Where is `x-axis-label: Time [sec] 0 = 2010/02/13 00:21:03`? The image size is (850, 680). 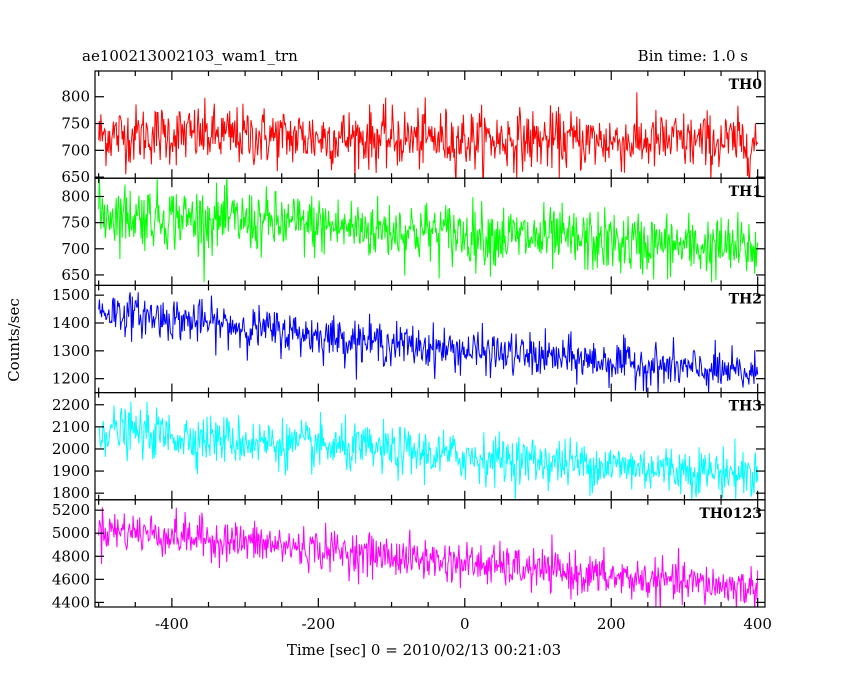
x-axis-label: Time [sec] 0 = 2010/02/13 00:21:03 is located at coordinates (424, 650).